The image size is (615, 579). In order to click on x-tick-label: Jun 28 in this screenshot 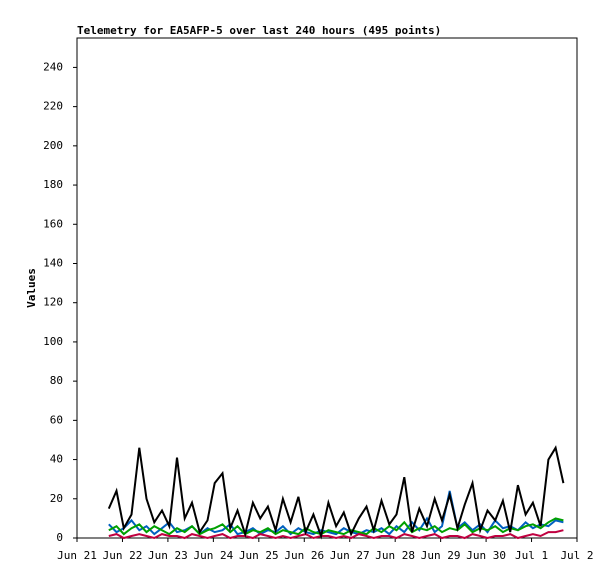, I will do `click(395, 555)`.